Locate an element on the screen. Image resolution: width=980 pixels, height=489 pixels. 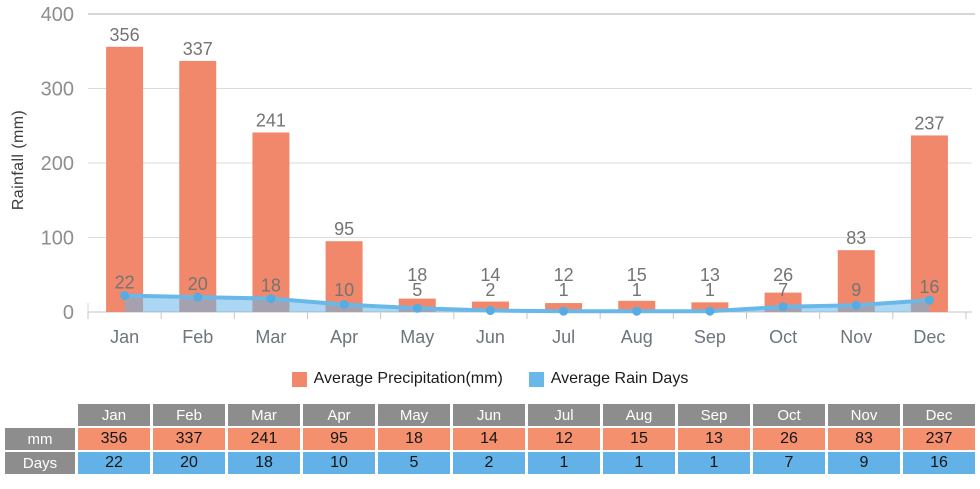
table-header-row: Jan Feb Mar Apr May Jun Jul Aug Sep Oct Nov Dec is located at coordinates (490, 415).